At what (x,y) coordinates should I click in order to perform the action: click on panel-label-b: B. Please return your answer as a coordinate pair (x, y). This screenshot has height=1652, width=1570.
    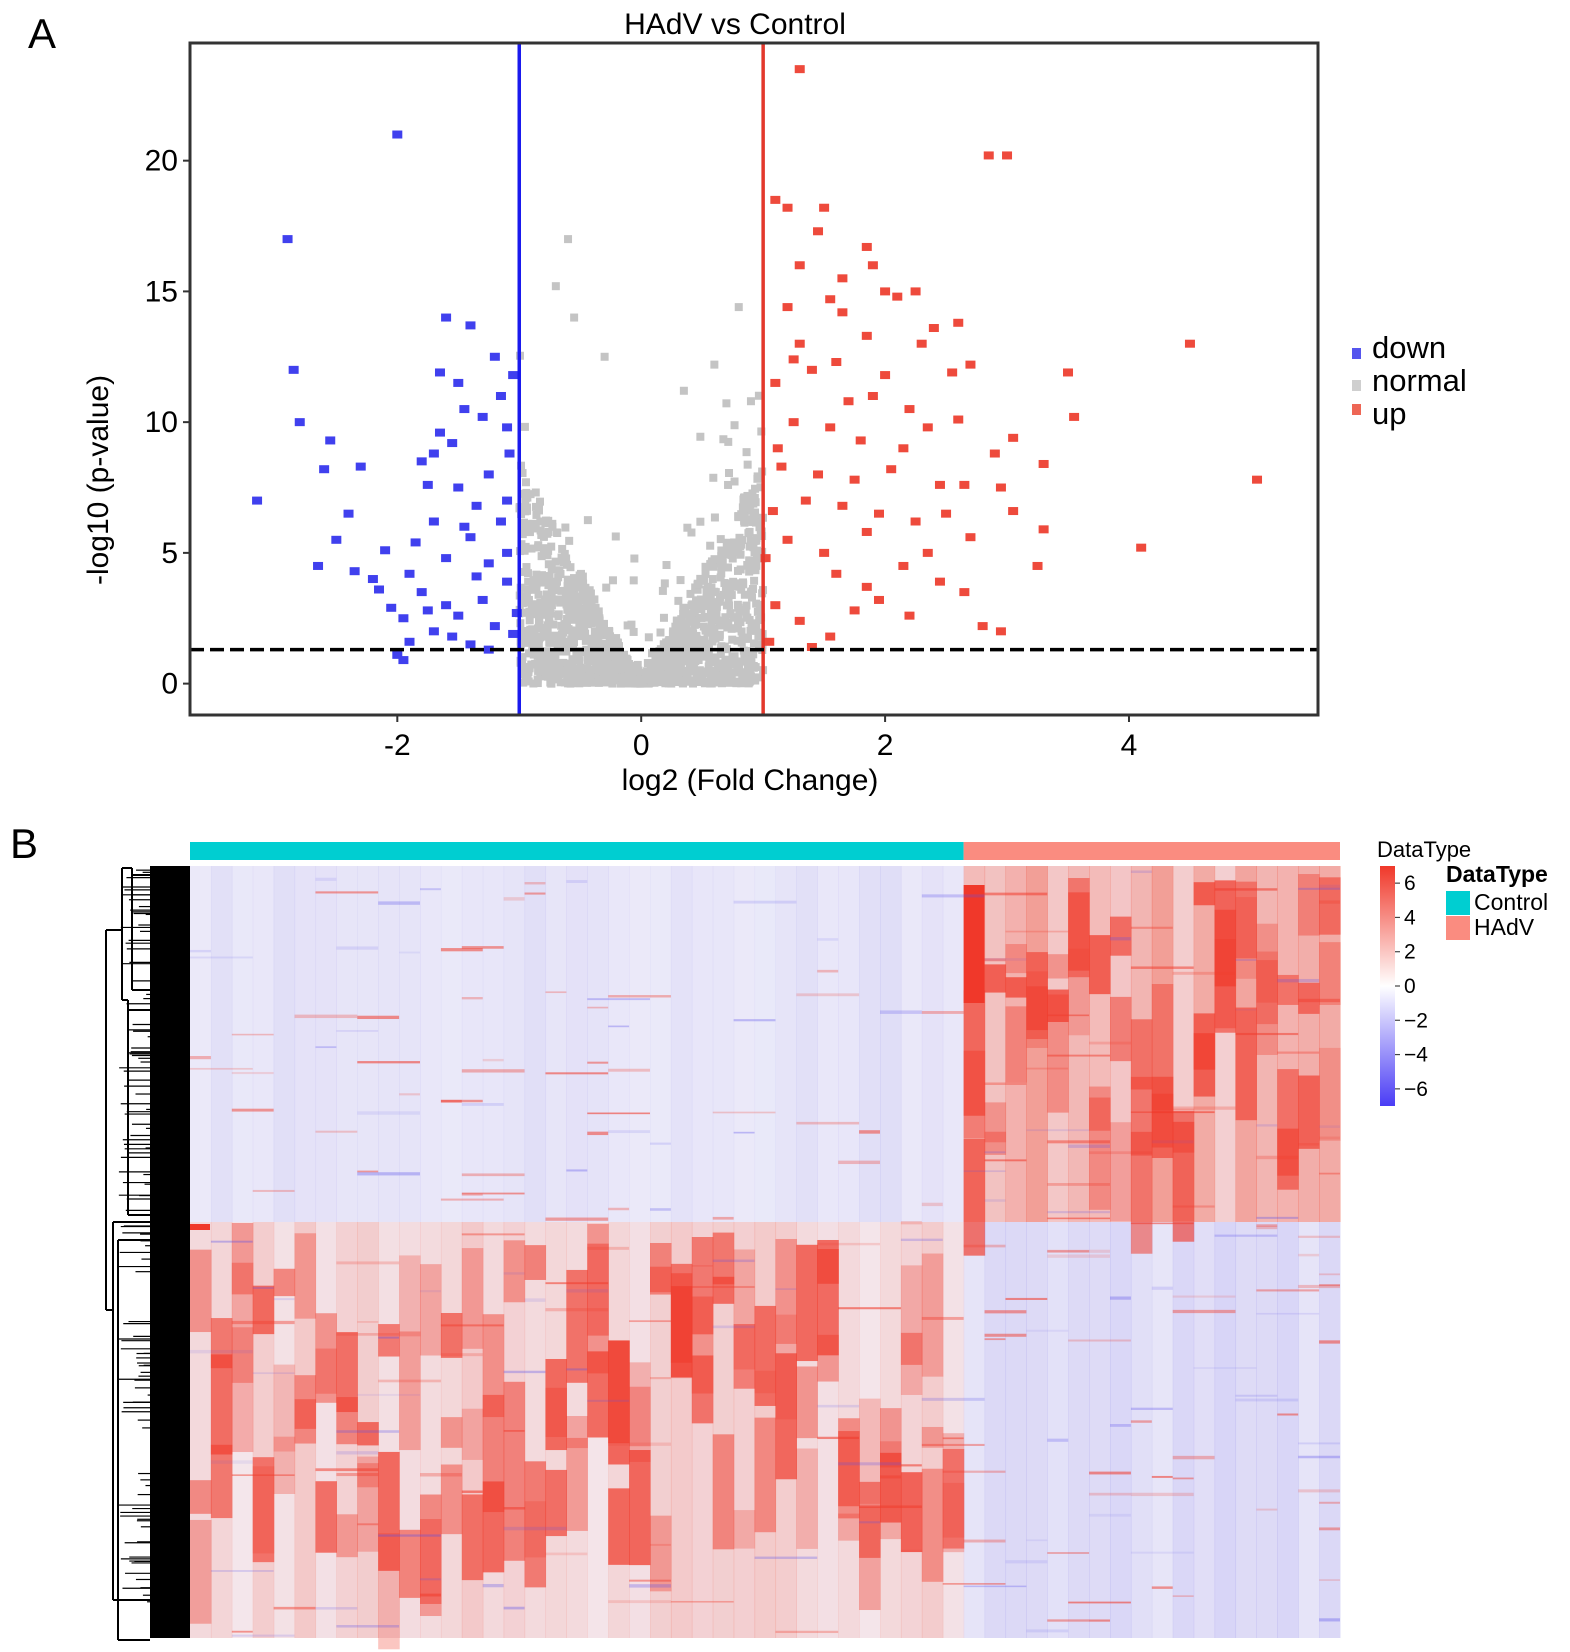
    Looking at the image, I should click on (24, 843).